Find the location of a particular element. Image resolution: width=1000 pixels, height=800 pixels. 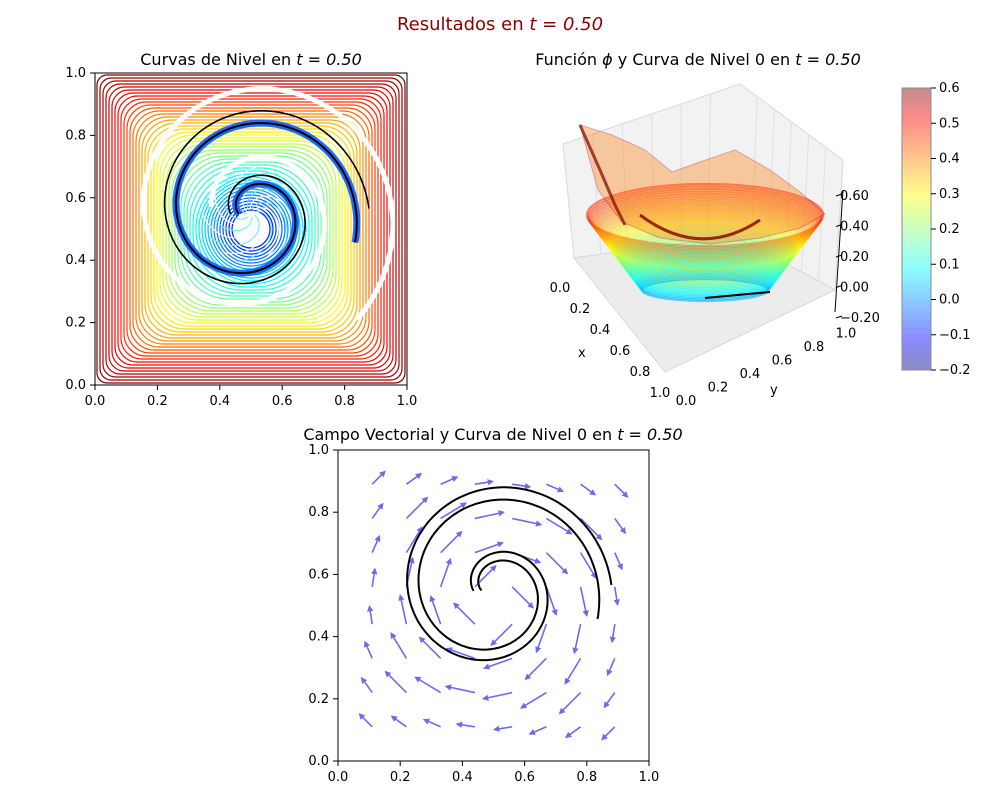

contour-ytick-label: 0.2 is located at coordinates (75, 323).